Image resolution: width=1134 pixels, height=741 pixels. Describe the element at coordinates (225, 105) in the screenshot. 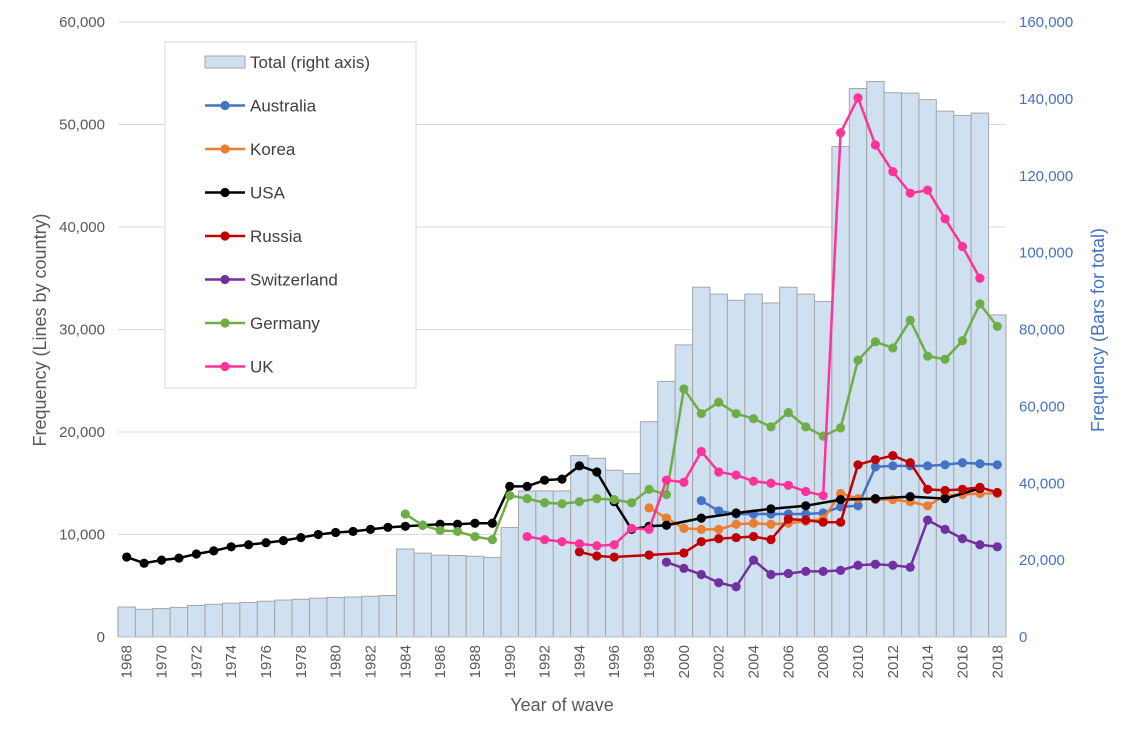

I see `legend-marker-australia` at that location.